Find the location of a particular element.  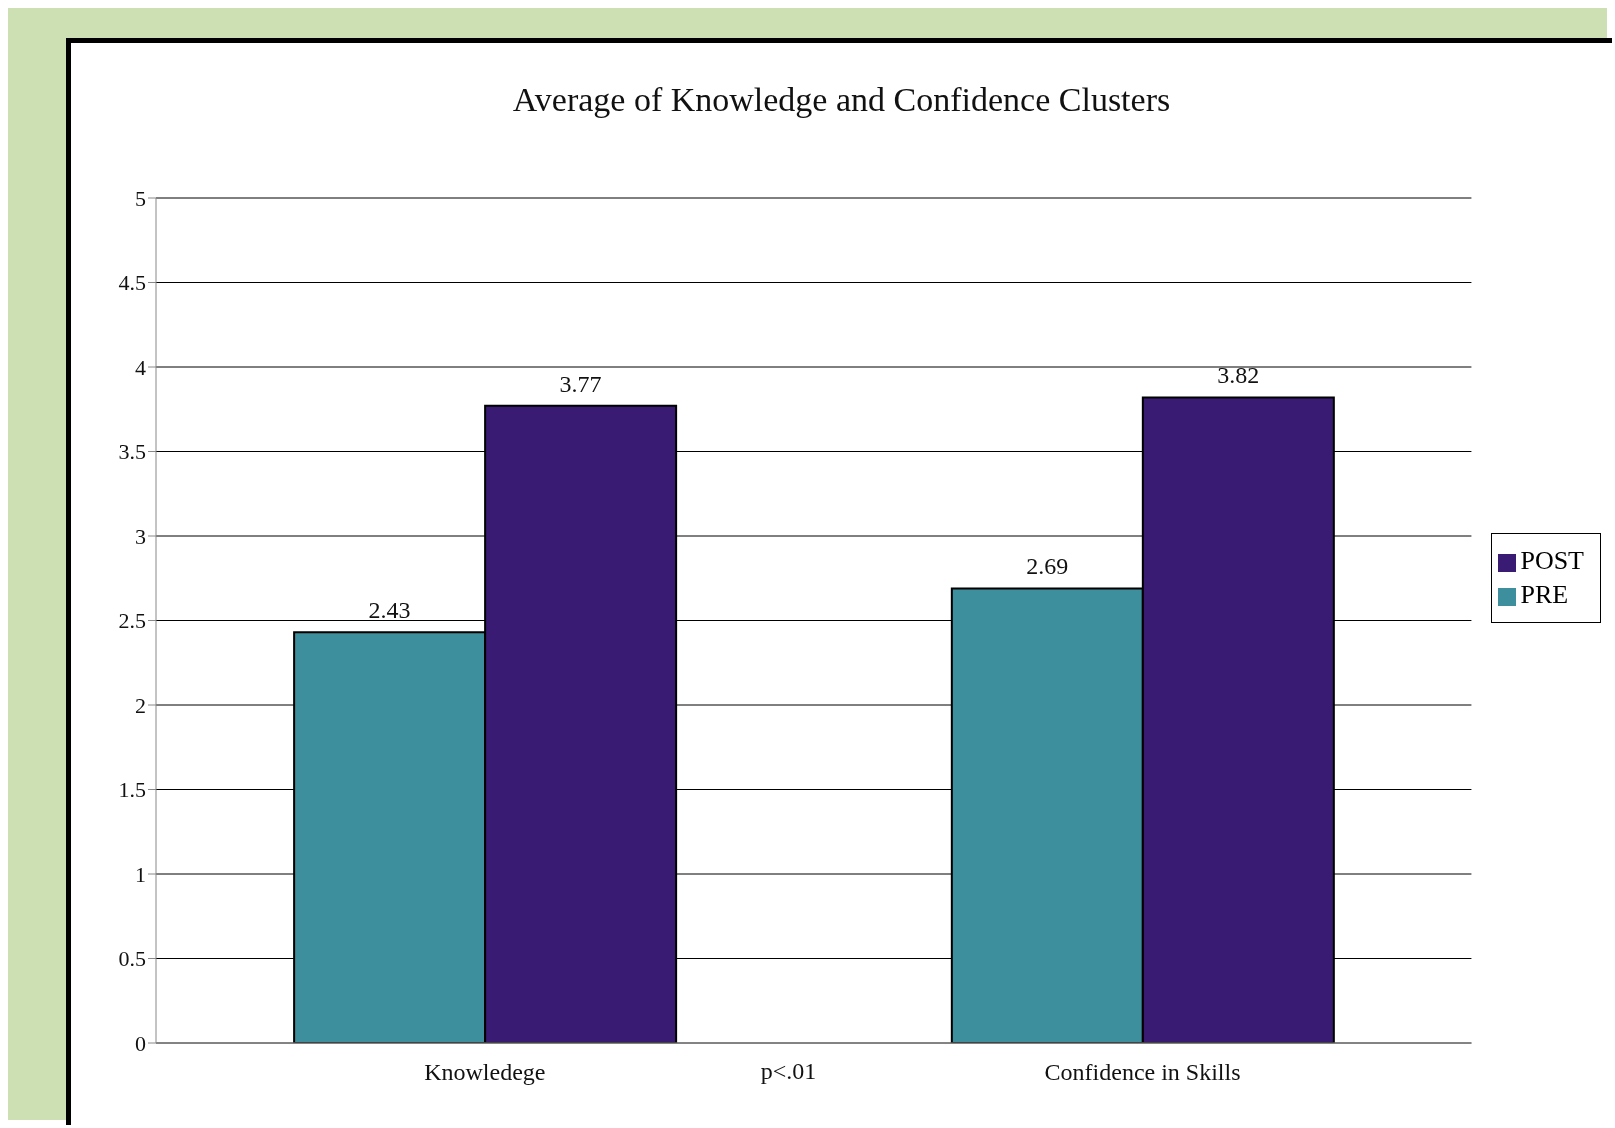

y-tick-label: 1.5 is located at coordinates (132, 790).